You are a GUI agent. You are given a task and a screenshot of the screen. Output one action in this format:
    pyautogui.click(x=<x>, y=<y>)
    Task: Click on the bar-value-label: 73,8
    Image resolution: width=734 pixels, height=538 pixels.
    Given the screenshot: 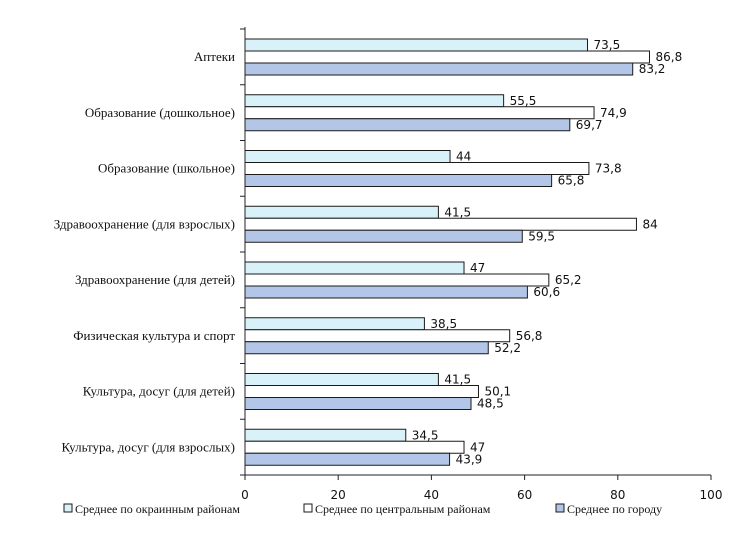 What is the action you would take?
    pyautogui.click(x=608, y=169)
    